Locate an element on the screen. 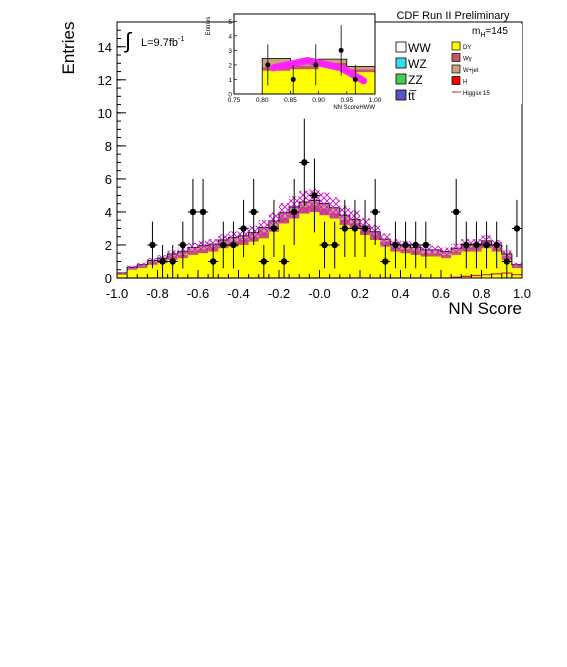  inset-y-tick-label-0: 0 is located at coordinates (230, 95).